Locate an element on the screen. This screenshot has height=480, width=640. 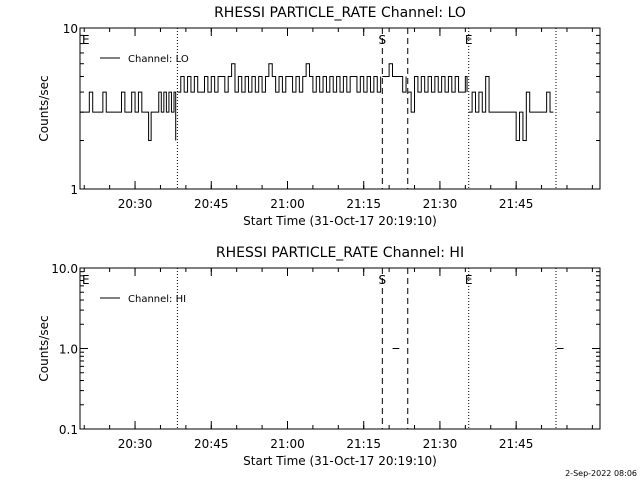
y-tick-label: 10 is located at coordinates (70, 29).